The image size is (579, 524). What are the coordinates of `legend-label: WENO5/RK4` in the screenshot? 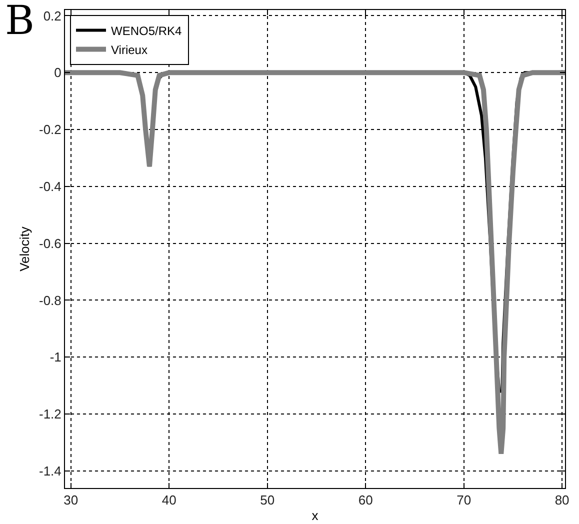 It's located at (146, 31).